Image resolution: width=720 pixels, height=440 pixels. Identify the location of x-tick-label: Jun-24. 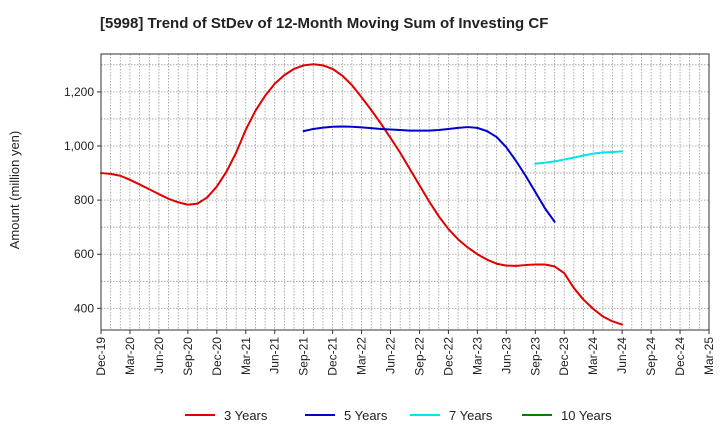
(622, 355).